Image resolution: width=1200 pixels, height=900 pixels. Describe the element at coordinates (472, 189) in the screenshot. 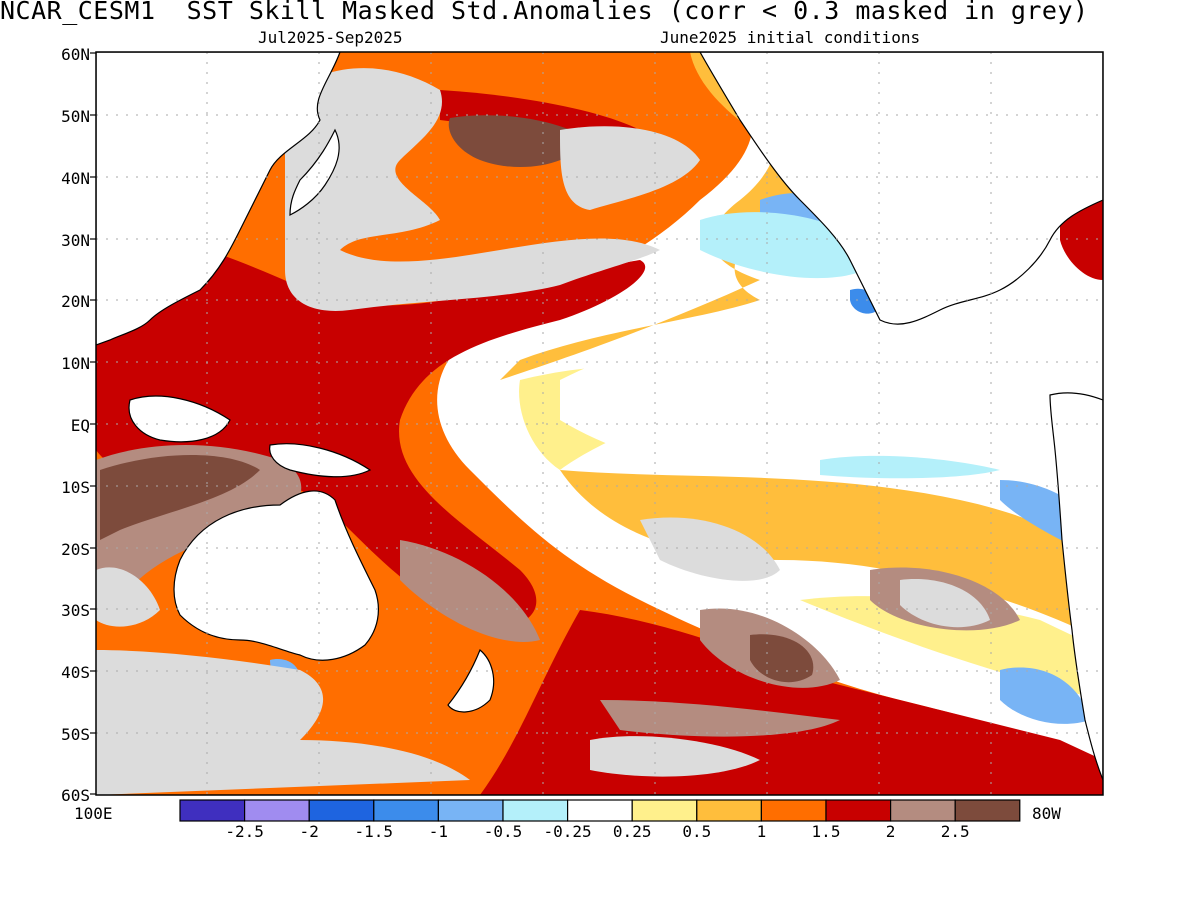

I see `masked-region-north-pacific` at that location.